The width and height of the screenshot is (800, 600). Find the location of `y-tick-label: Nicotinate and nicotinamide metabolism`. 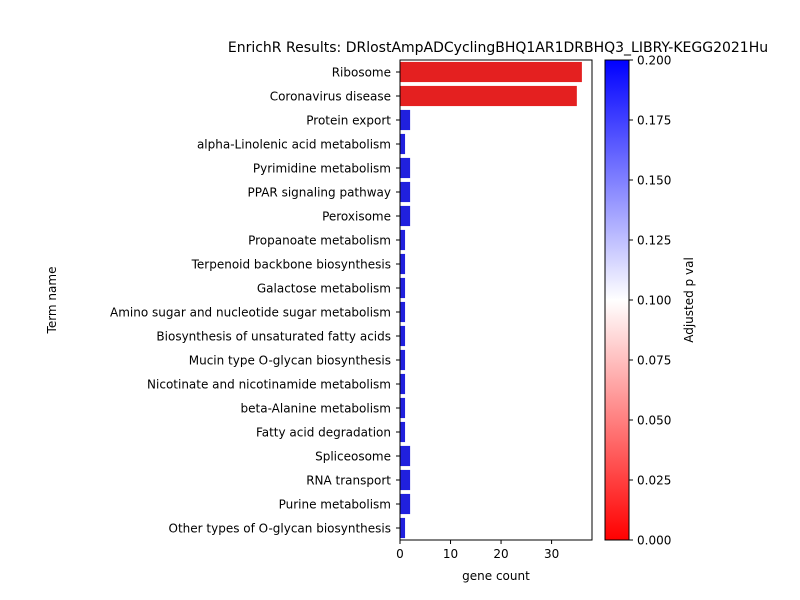

y-tick-label: Nicotinate and nicotinamide metabolism is located at coordinates (269, 385).